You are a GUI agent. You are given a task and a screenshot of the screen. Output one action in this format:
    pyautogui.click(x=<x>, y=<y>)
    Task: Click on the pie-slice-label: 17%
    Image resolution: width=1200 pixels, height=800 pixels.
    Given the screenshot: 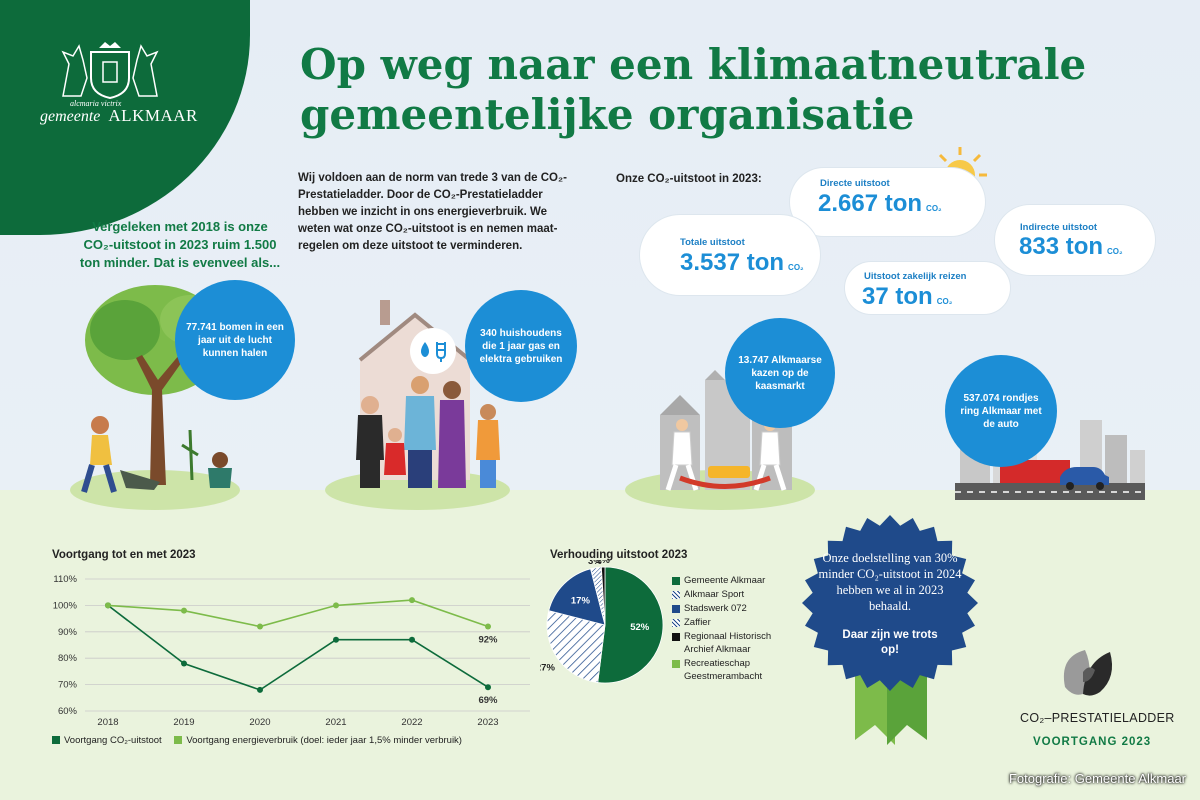 What is the action you would take?
    pyautogui.click(x=581, y=600)
    